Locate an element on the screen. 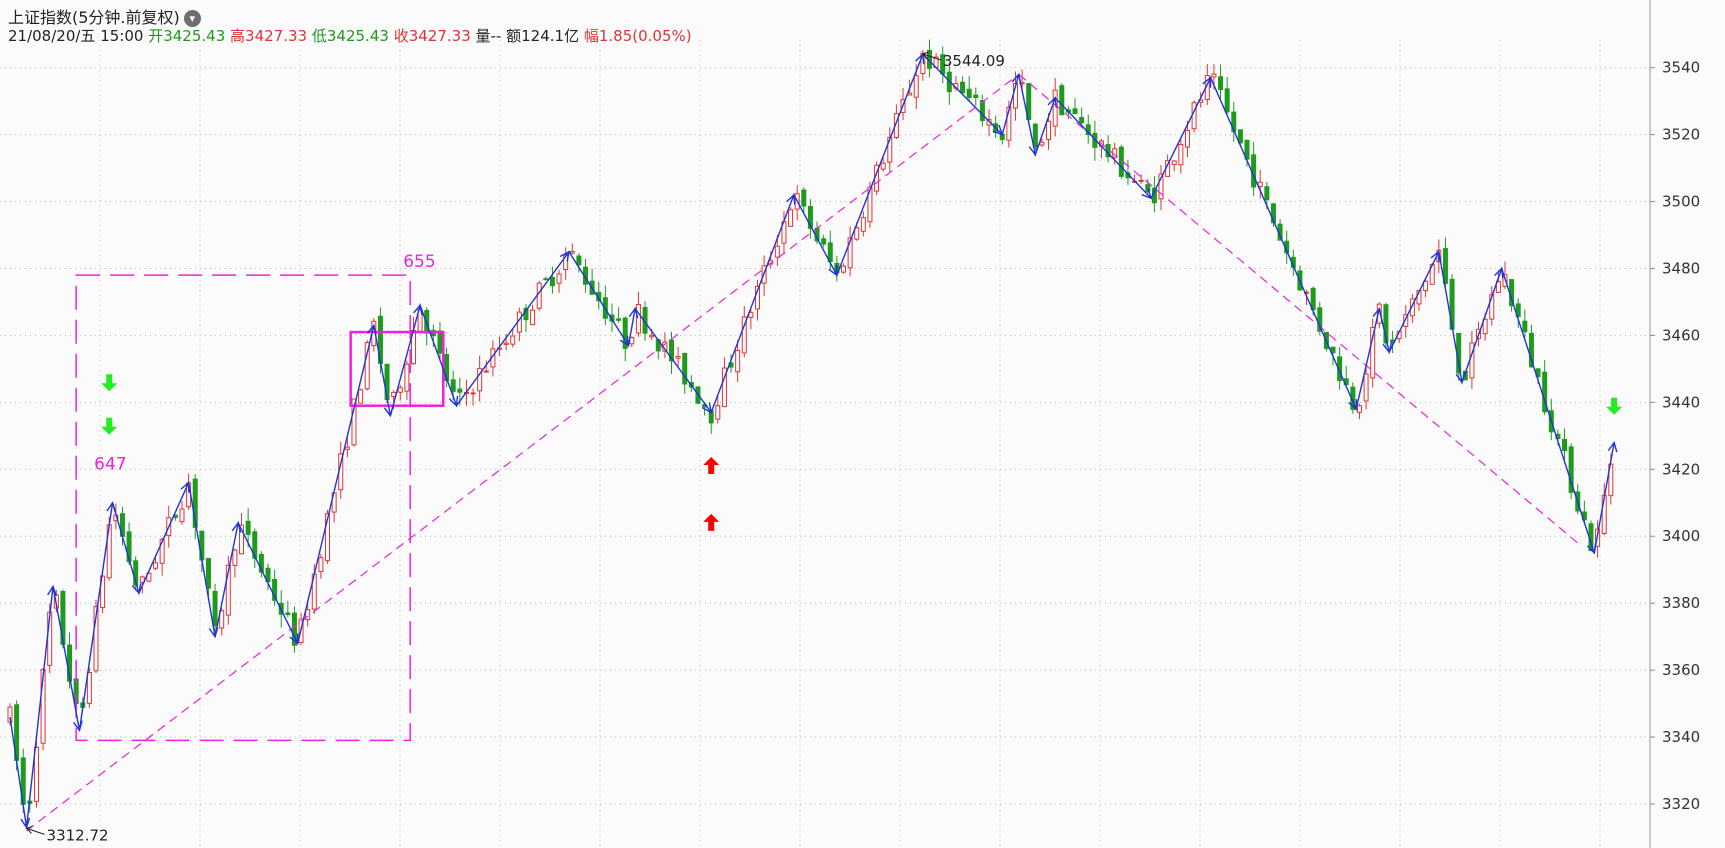 The image size is (1725, 848). dashed-range-box is located at coordinates (243, 508).